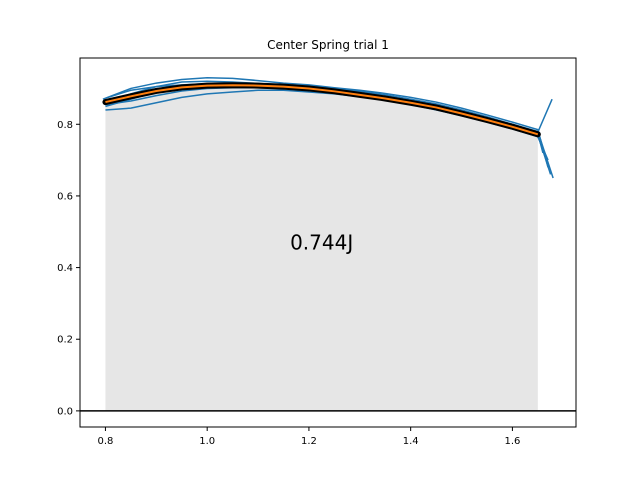  What do you see at coordinates (328, 45) in the screenshot?
I see `chart-title: Center Spring trial 1` at bounding box center [328, 45].